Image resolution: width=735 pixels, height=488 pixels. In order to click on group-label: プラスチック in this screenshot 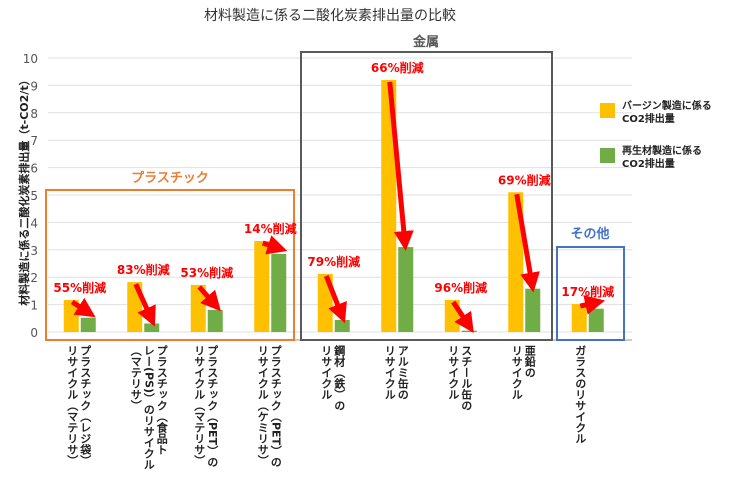, I will do `click(170, 178)`.